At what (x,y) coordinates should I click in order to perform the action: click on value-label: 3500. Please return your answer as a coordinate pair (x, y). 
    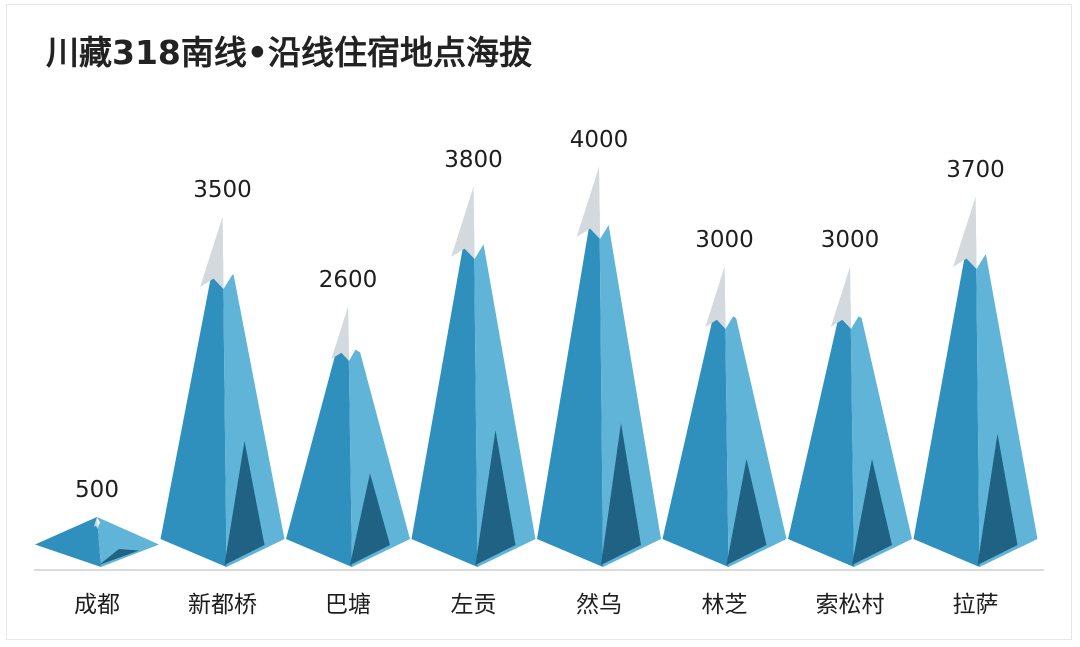
    Looking at the image, I should click on (222, 190).